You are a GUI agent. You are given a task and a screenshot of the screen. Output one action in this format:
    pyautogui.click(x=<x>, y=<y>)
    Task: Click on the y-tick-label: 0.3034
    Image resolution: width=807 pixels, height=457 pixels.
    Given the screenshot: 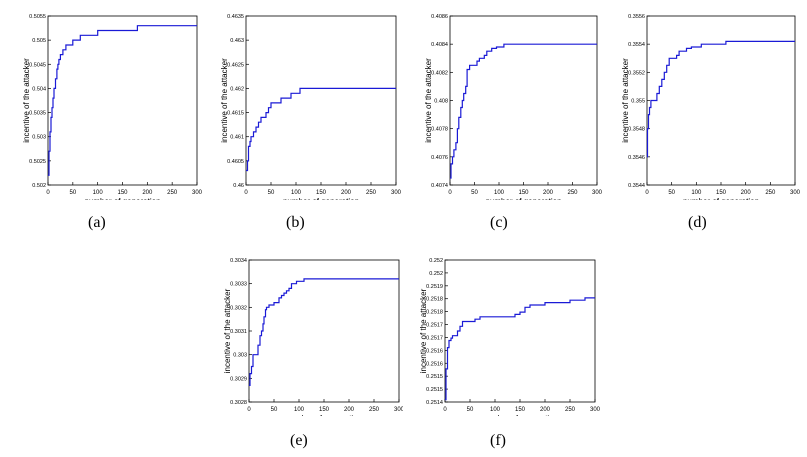 What is the action you would take?
    pyautogui.click(x=238, y=261)
    